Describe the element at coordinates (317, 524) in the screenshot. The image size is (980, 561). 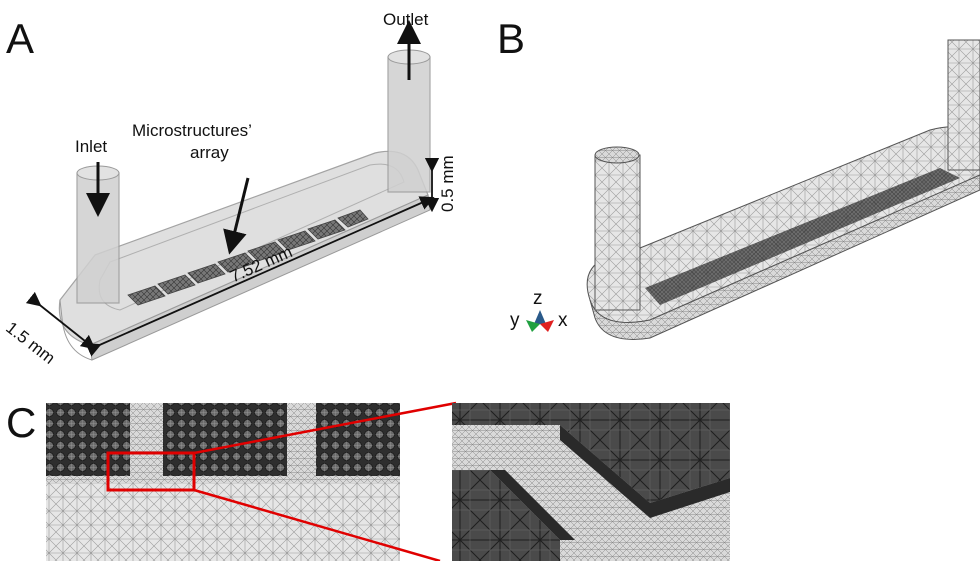
I see `zoom-connector-bottom` at that location.